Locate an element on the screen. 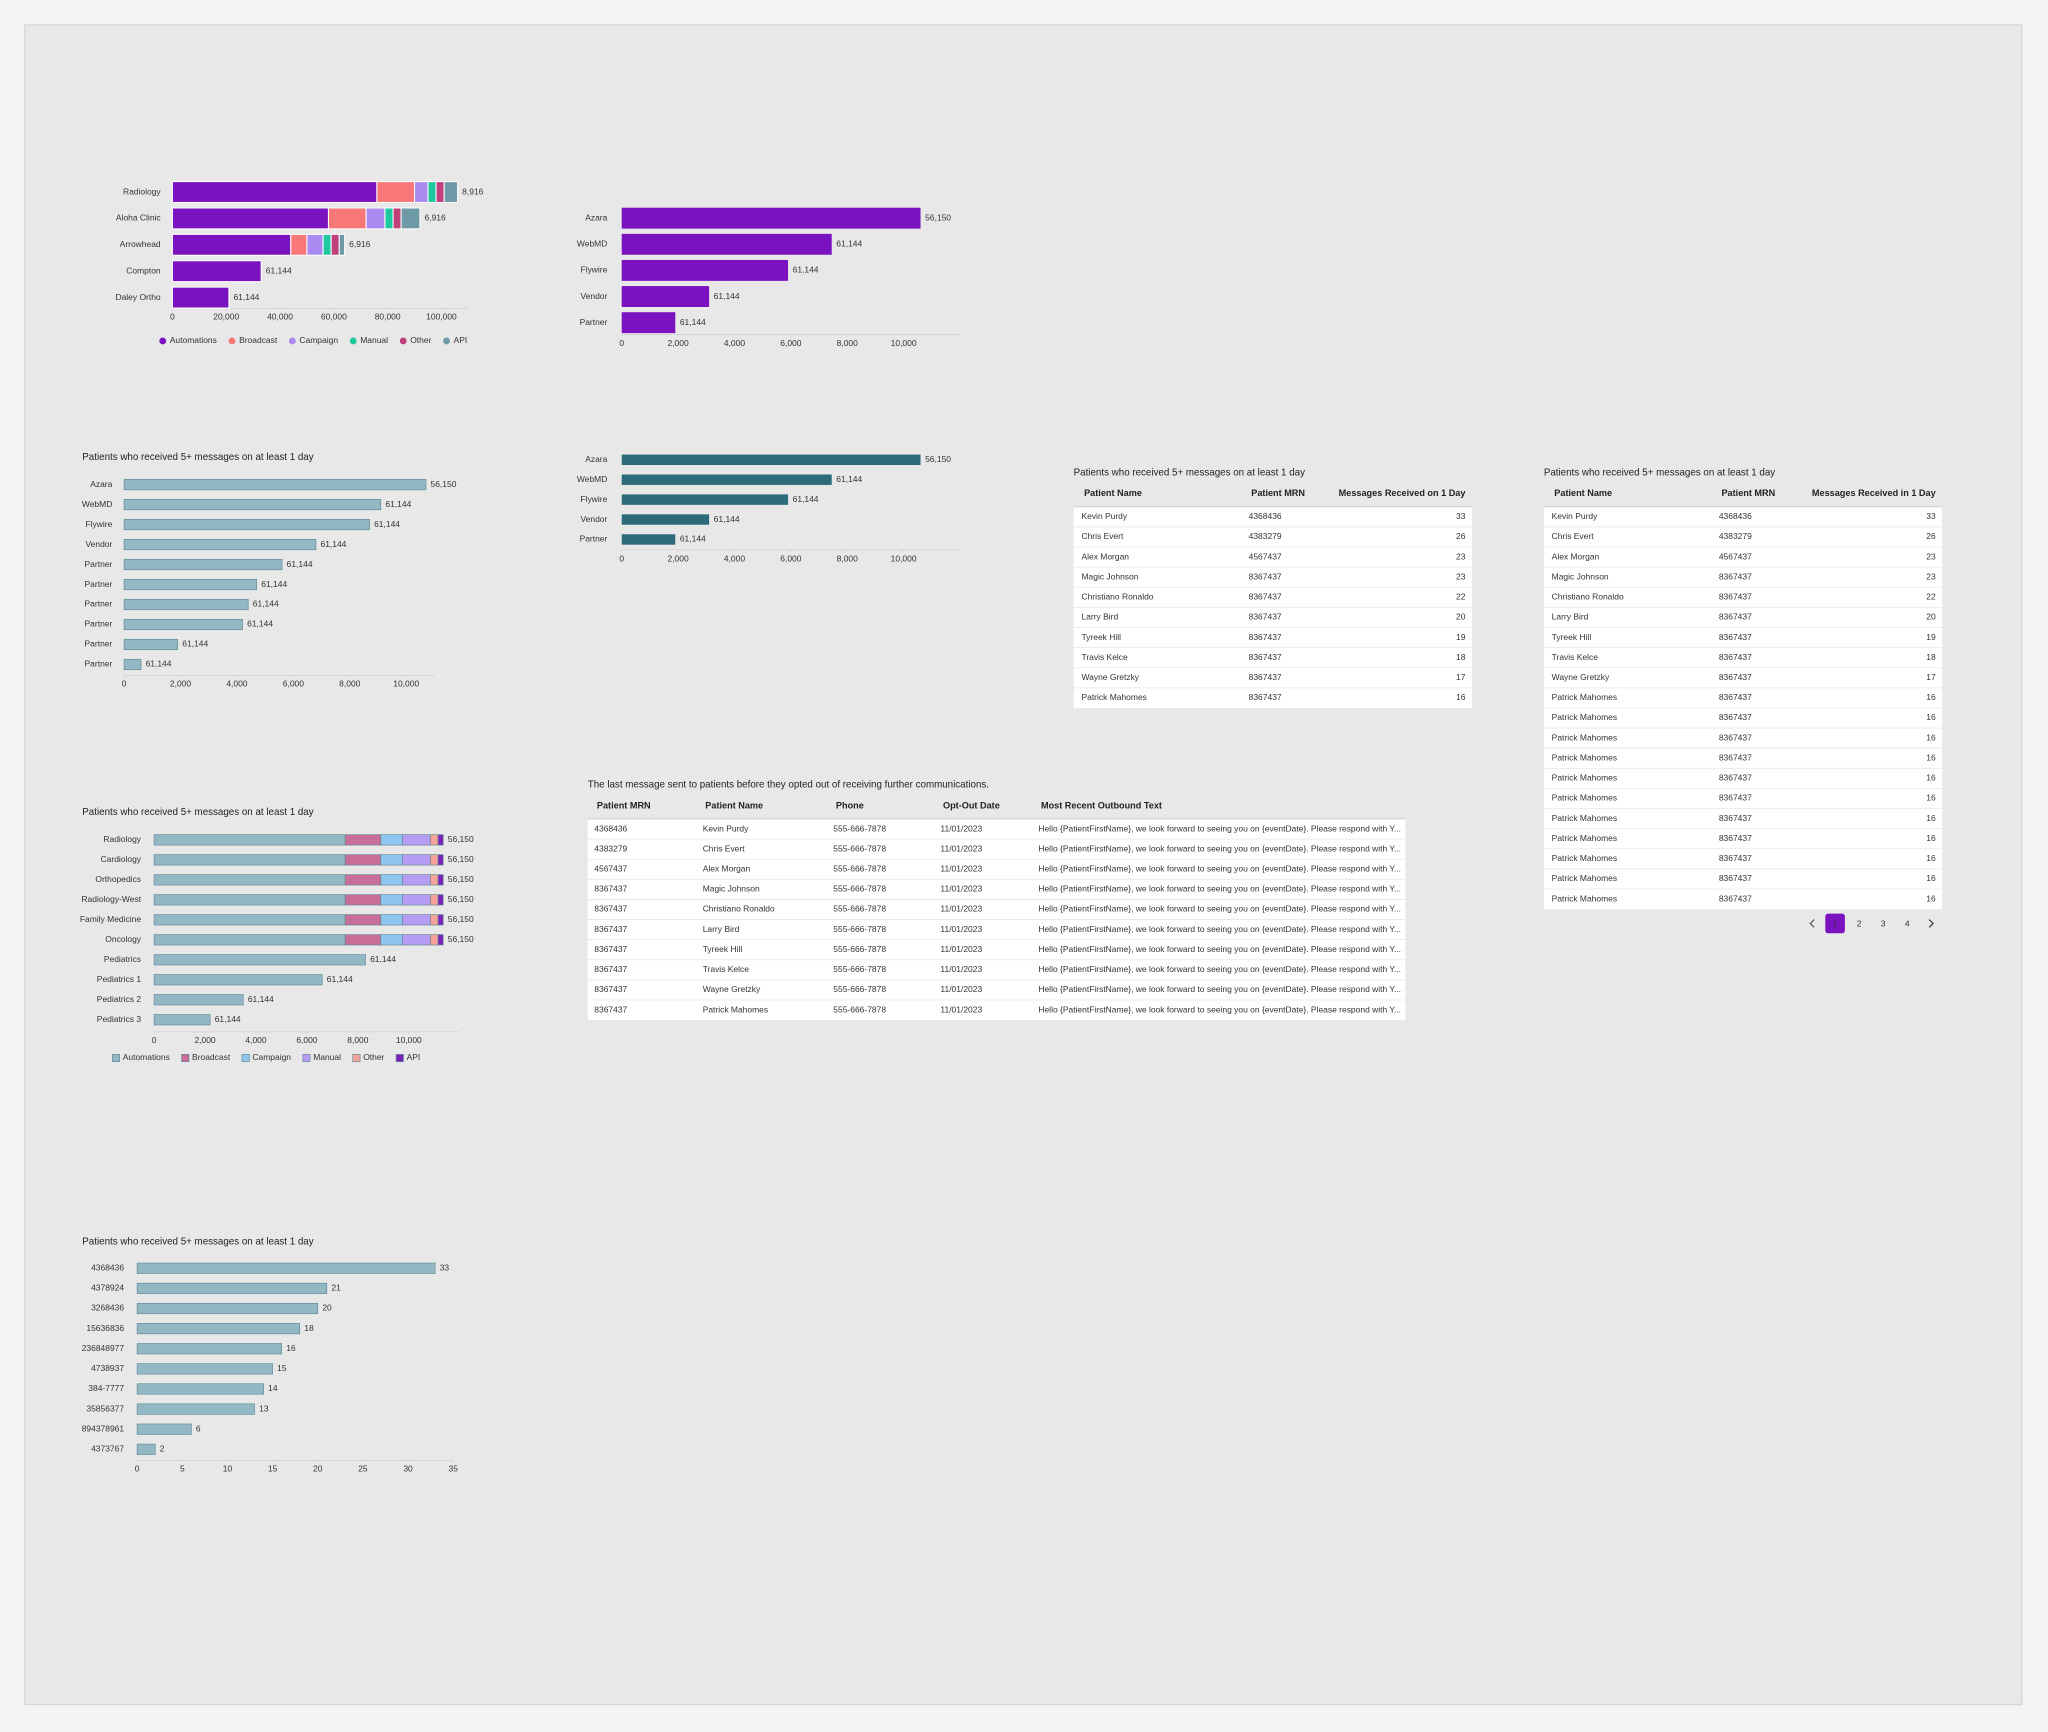  bar-value-label: 13 is located at coordinates (264, 1408).